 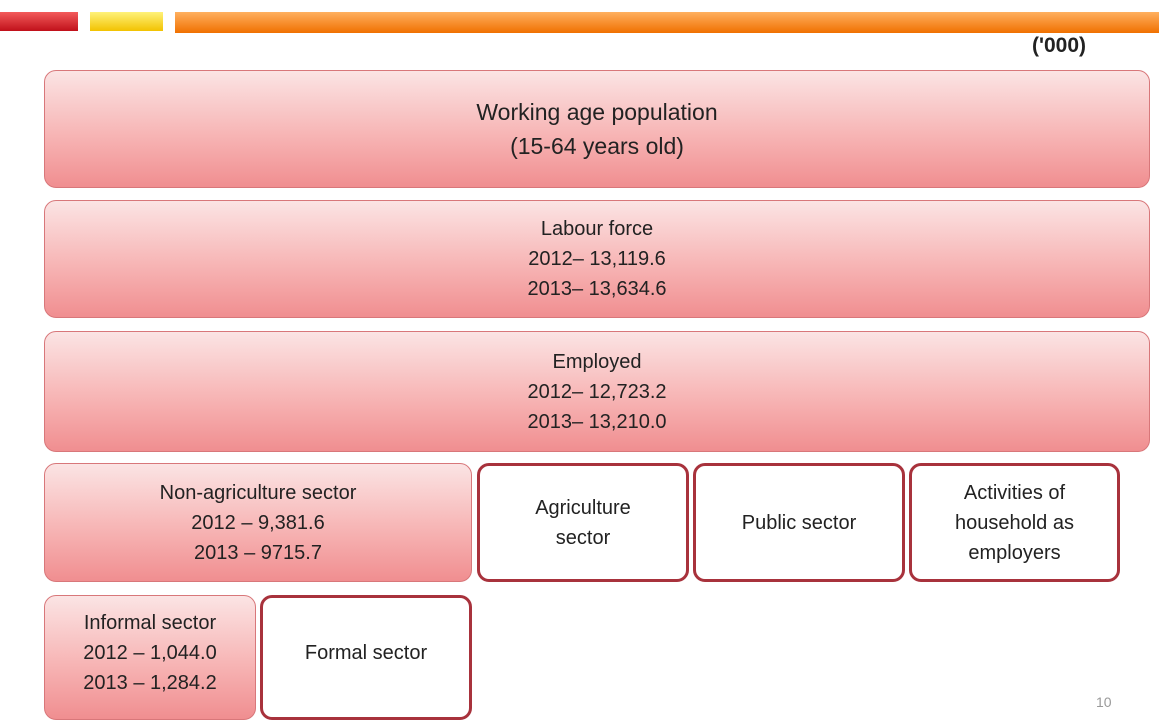 I want to click on node-text: household as, so click(x=1014, y=522).